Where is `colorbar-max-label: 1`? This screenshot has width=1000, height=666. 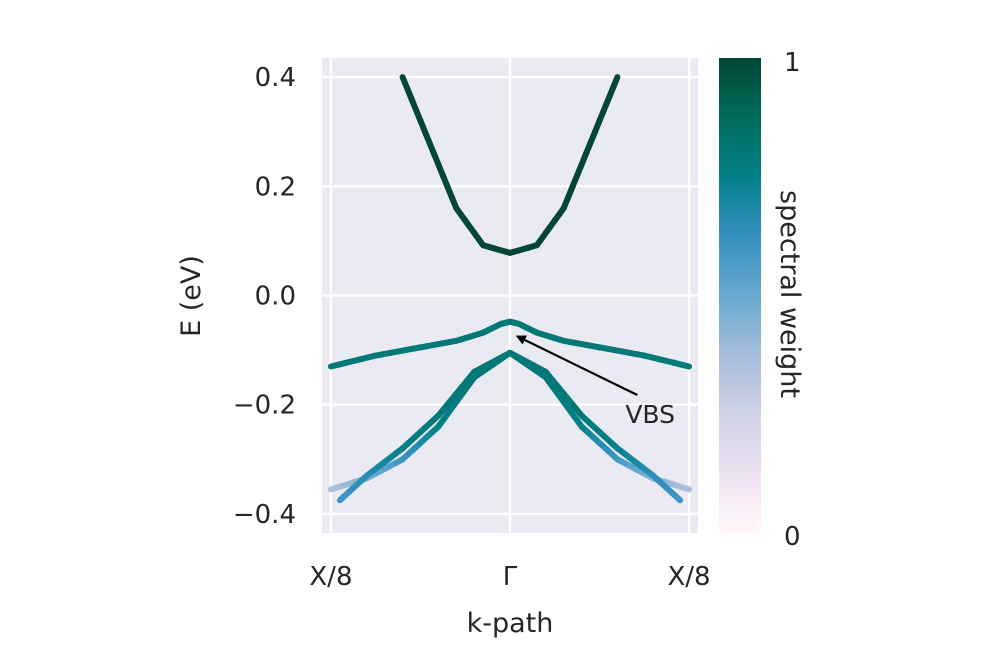 colorbar-max-label: 1 is located at coordinates (792, 63).